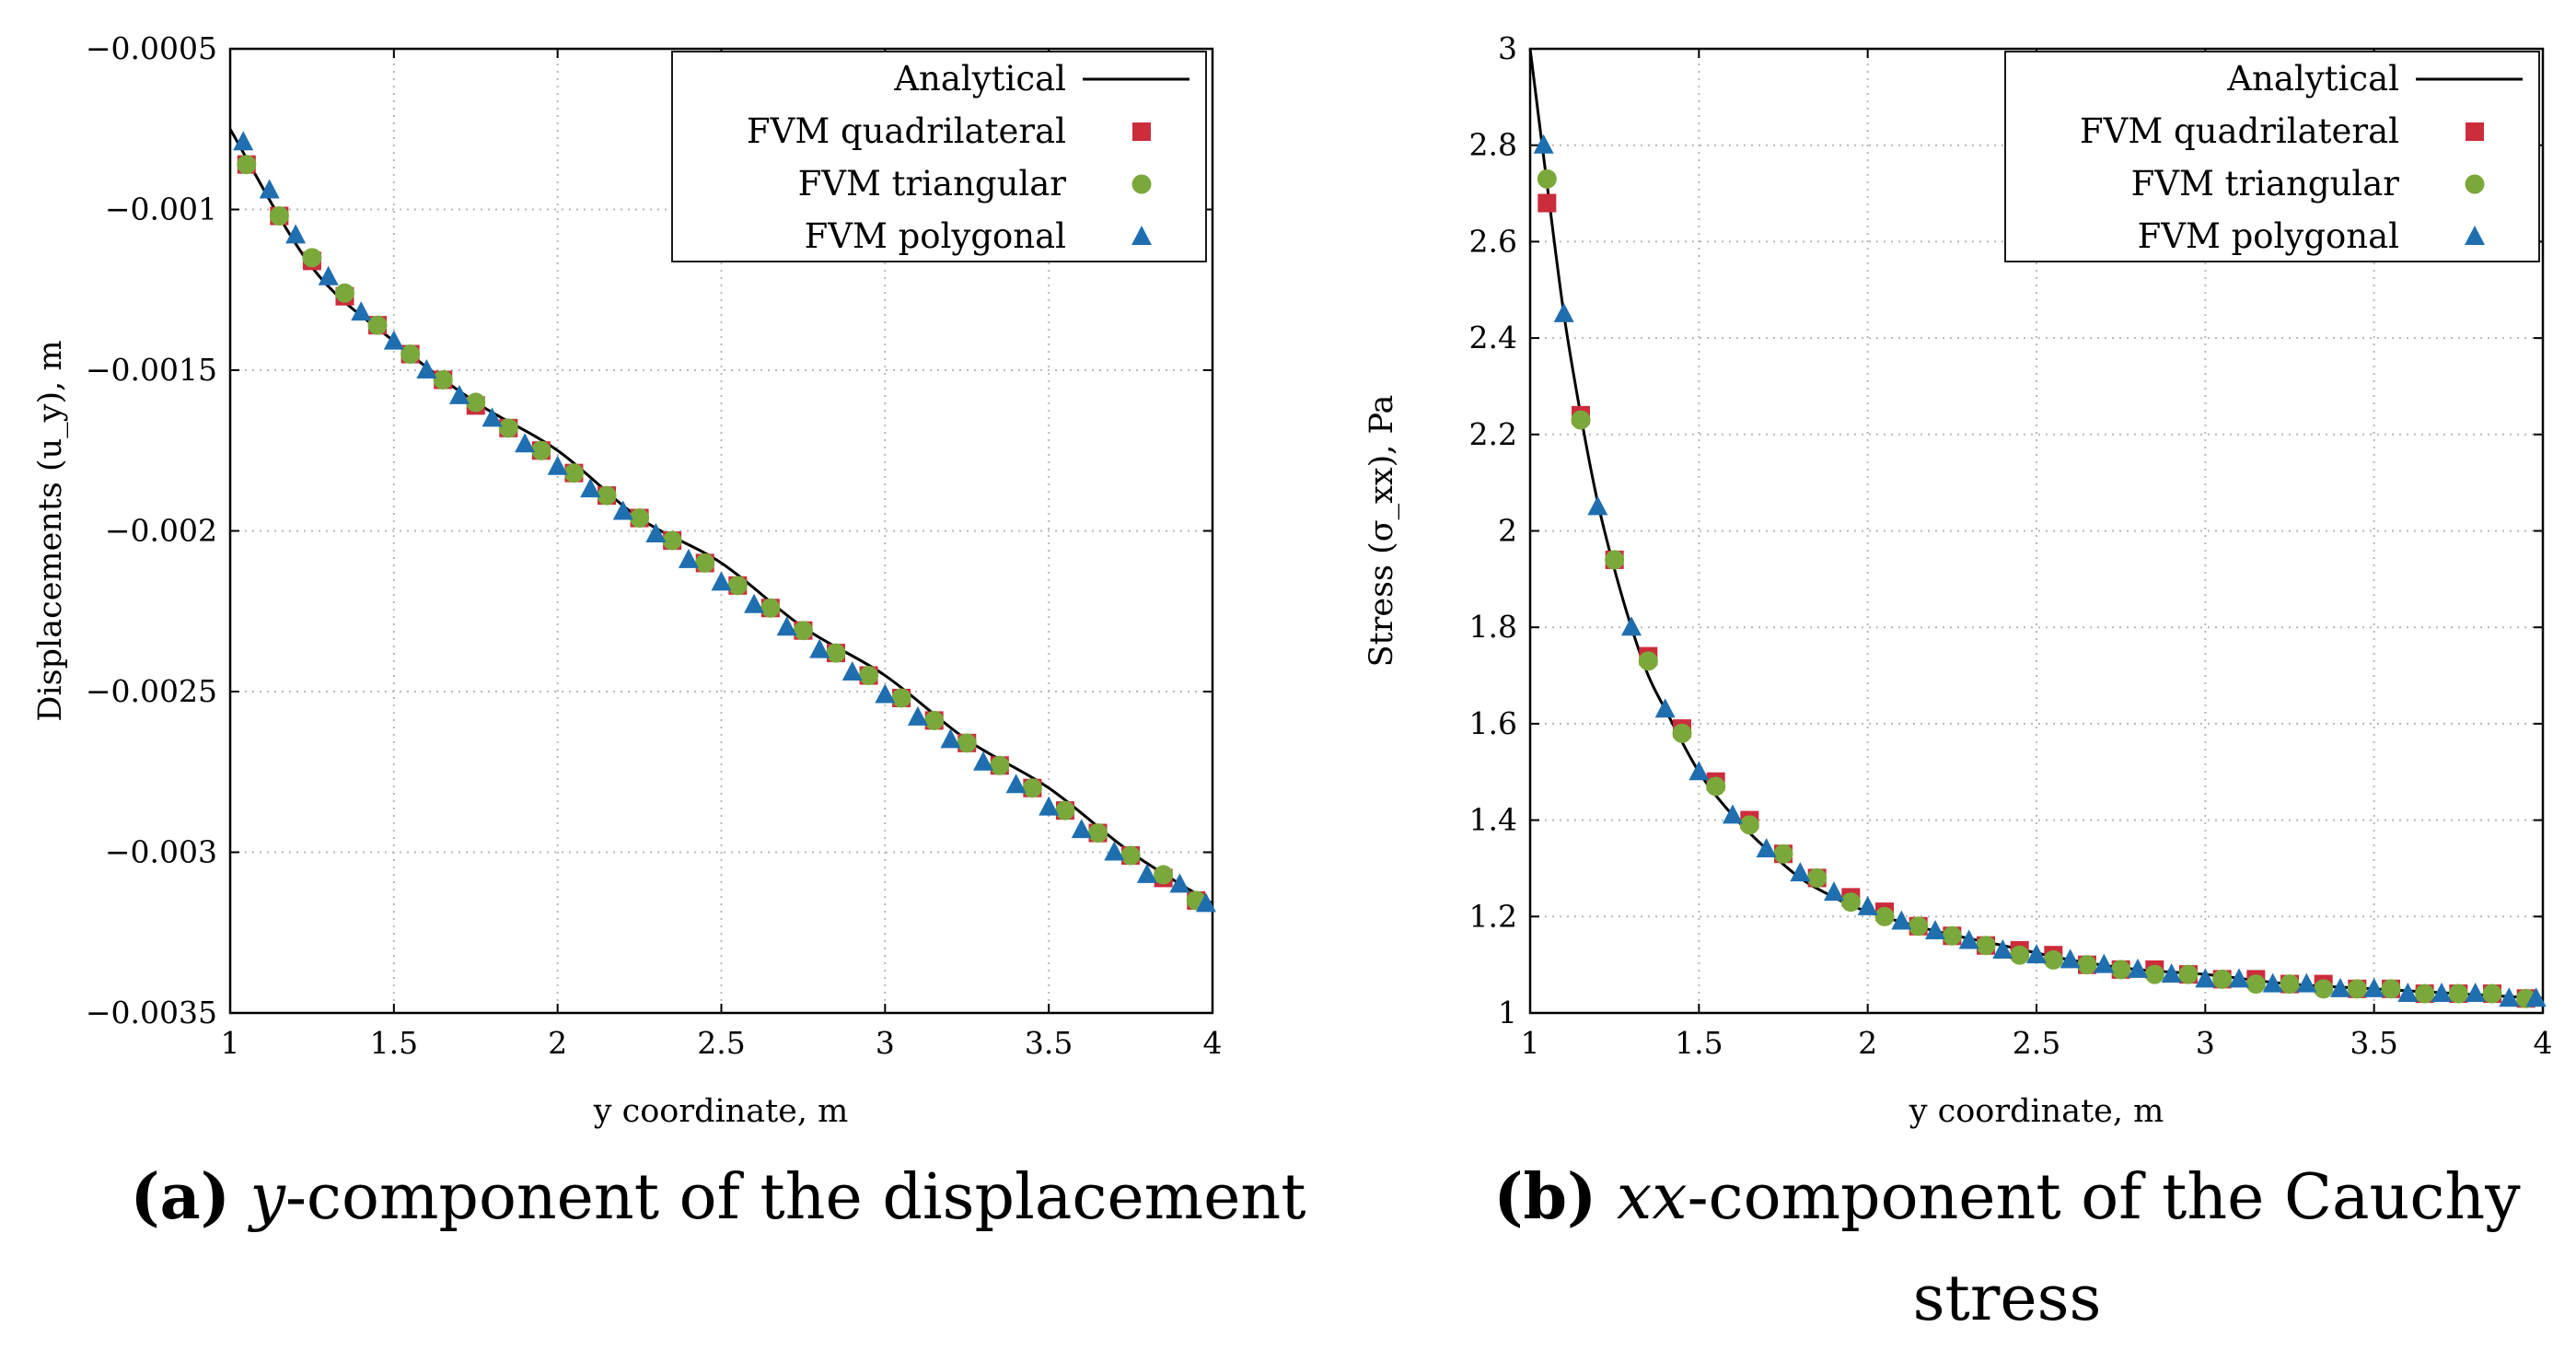 This screenshot has width=2576, height=1350. Describe the element at coordinates (1507, 531) in the screenshot. I see `y-tick-label: 2` at that location.